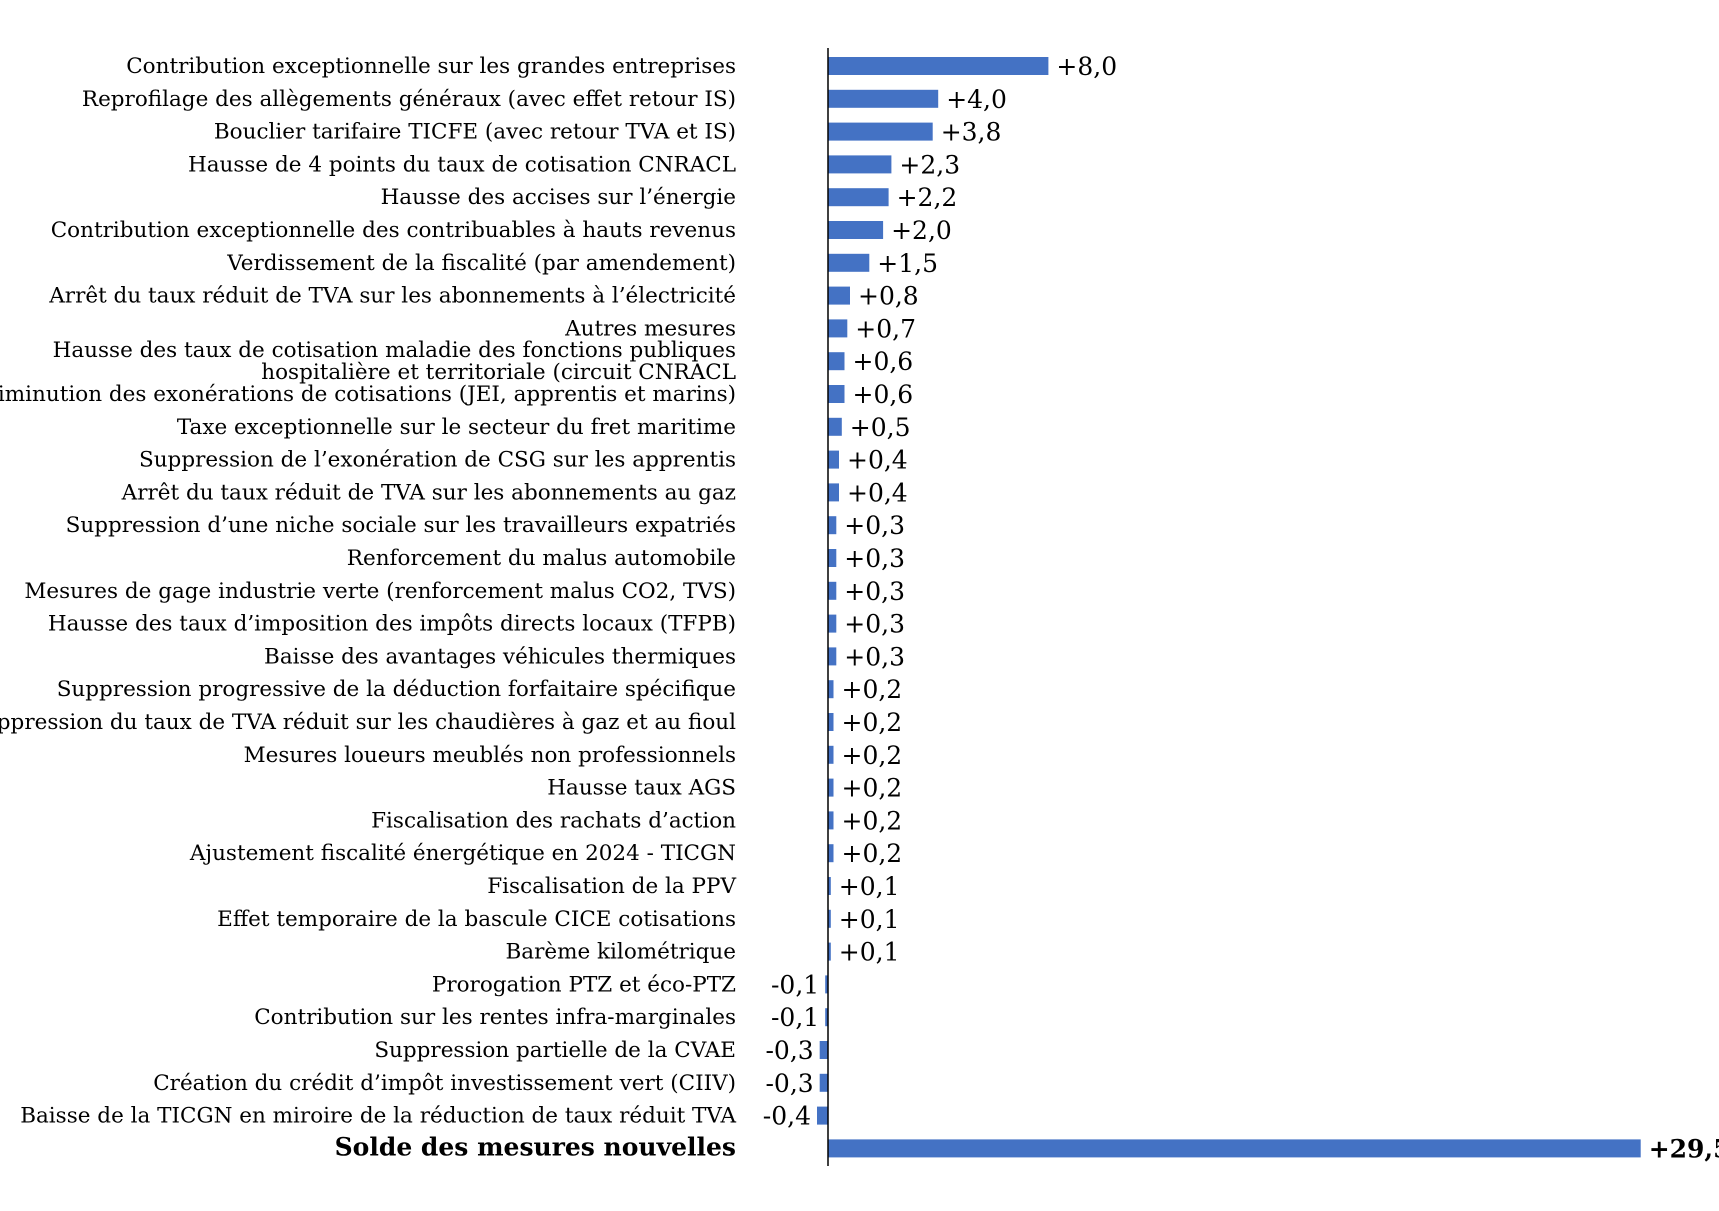 The width and height of the screenshot is (1719, 1211). Describe the element at coordinates (1086, 66) in the screenshot. I see `value-label-contribution-exceptionnelle-sur-les-gran: +8,0` at that location.